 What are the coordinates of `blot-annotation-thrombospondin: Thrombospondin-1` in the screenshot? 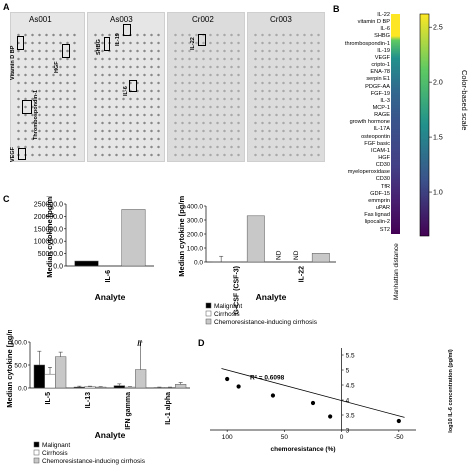 It's located at (36, 114).